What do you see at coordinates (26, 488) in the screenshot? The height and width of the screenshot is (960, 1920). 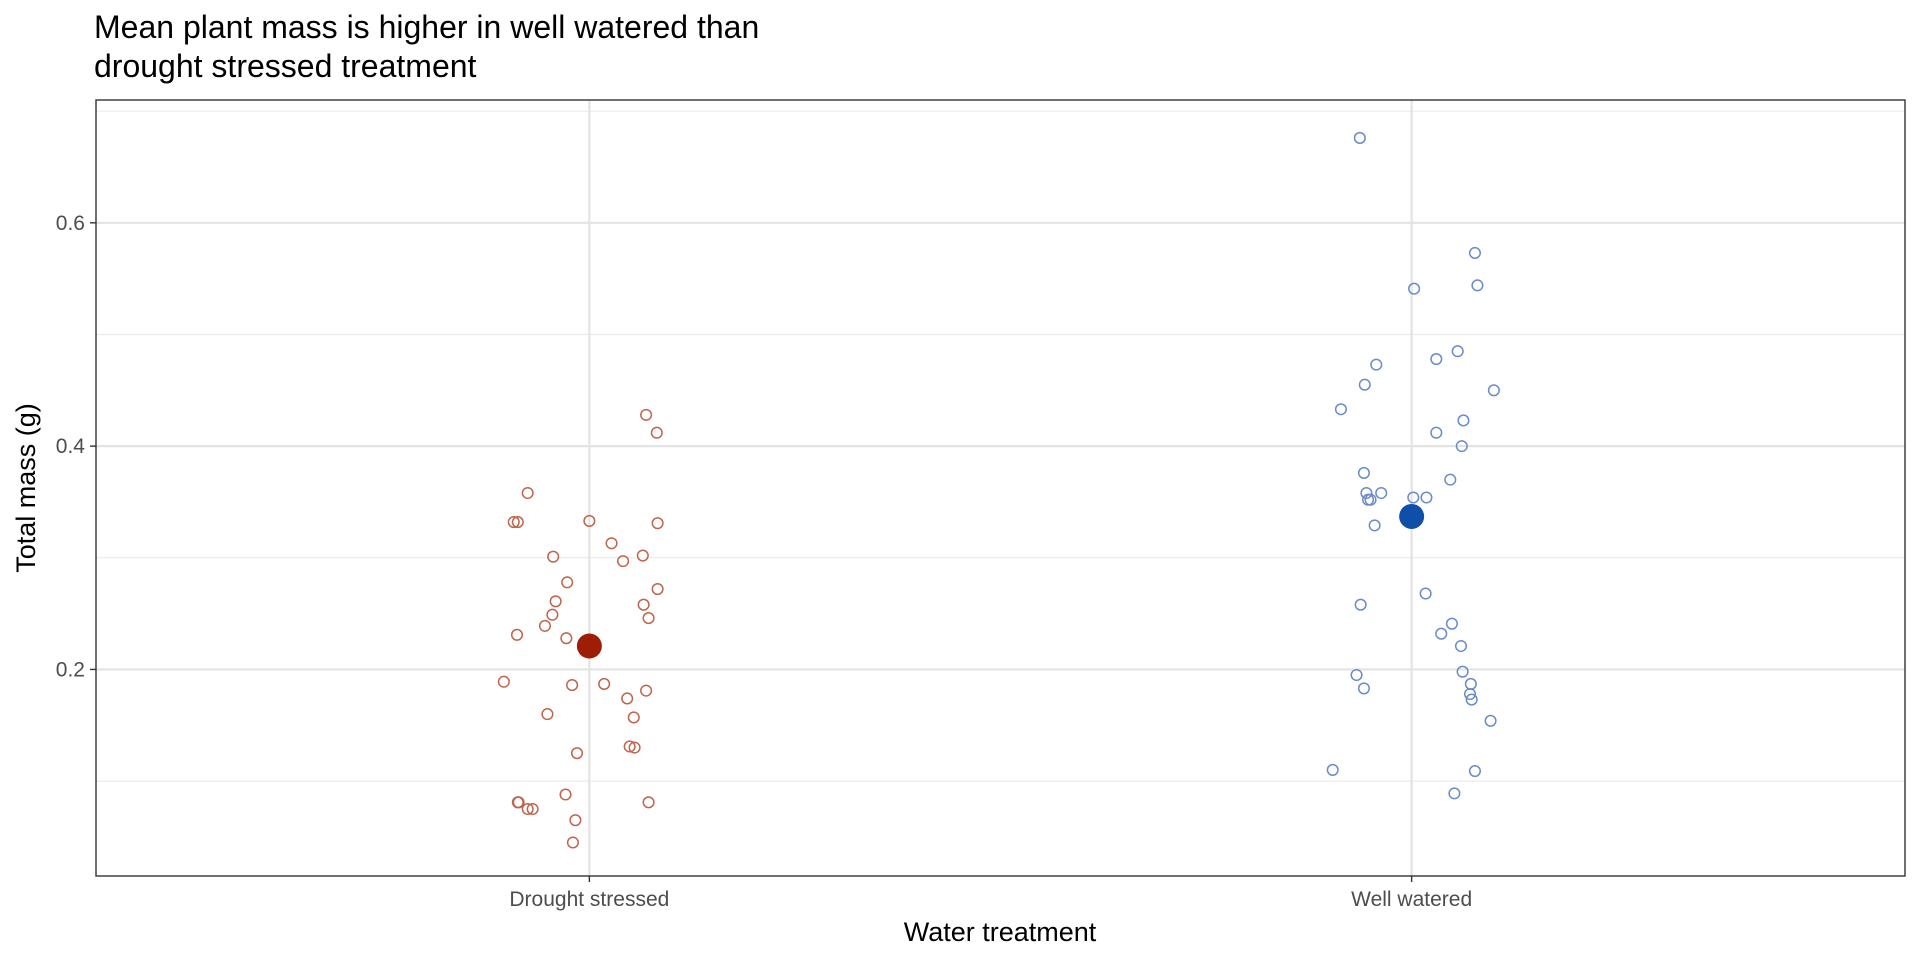 I see `y-axis-title: Total mass (g)` at bounding box center [26, 488].